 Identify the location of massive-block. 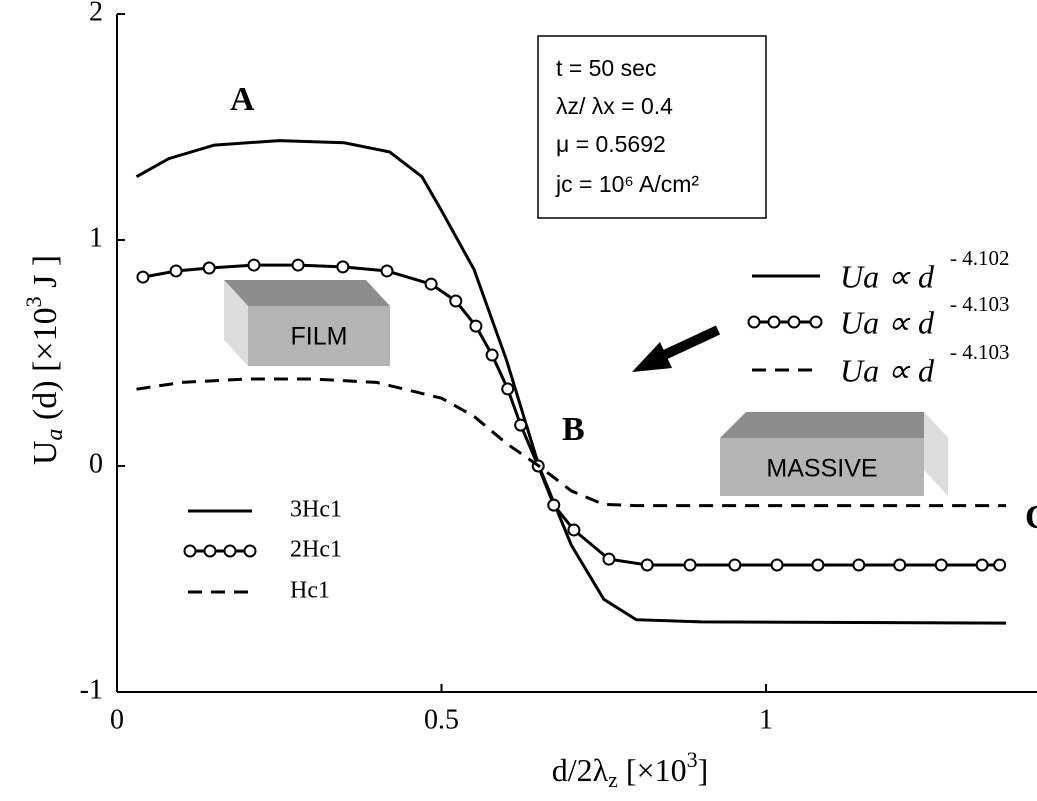
(822, 467).